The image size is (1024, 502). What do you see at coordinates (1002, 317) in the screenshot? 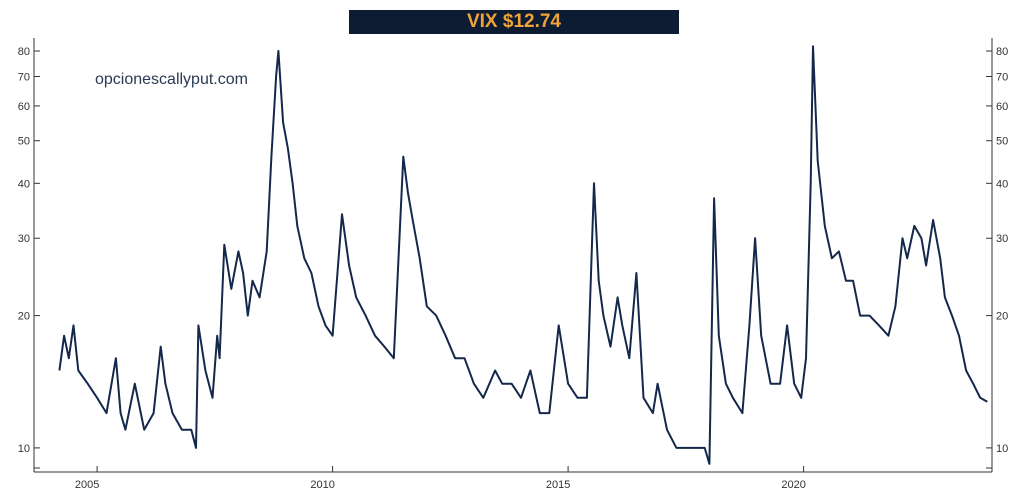
I see `right-y-tick-label: 20` at bounding box center [1002, 317].